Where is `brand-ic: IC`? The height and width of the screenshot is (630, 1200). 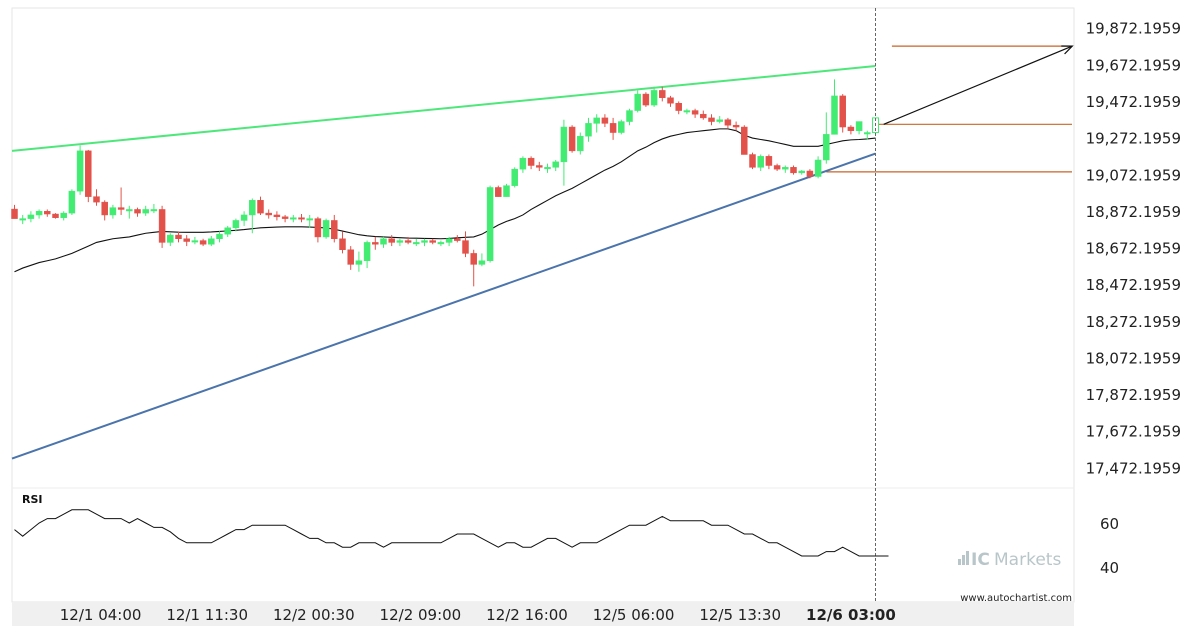 brand-ic: IC is located at coordinates (980, 560).